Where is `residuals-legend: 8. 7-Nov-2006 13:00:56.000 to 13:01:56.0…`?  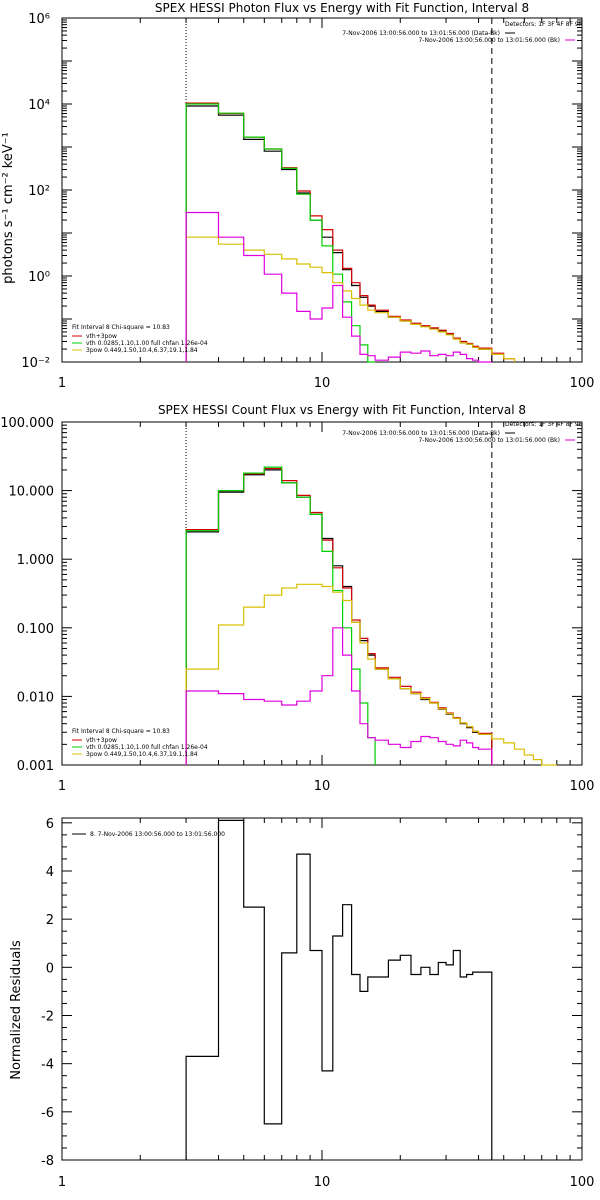 residuals-legend: 8. 7-Nov-2006 13:00:56.000 to 13:01:56.0… is located at coordinates (157, 834).